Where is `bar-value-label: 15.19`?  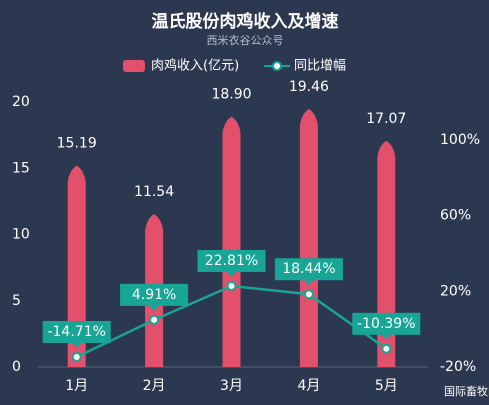 bar-value-label: 15.19 is located at coordinates (77, 144).